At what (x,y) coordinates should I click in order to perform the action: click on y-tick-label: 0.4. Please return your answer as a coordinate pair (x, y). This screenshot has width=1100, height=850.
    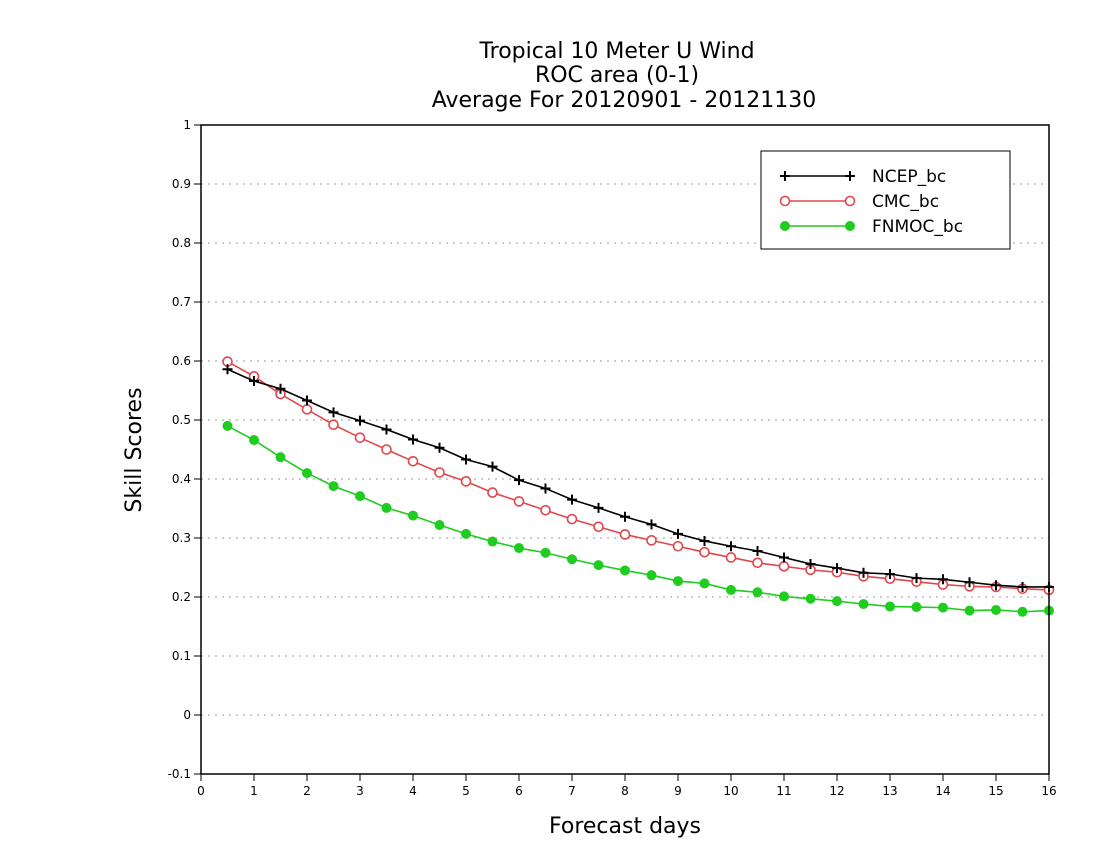
    Looking at the image, I should click on (181, 479).